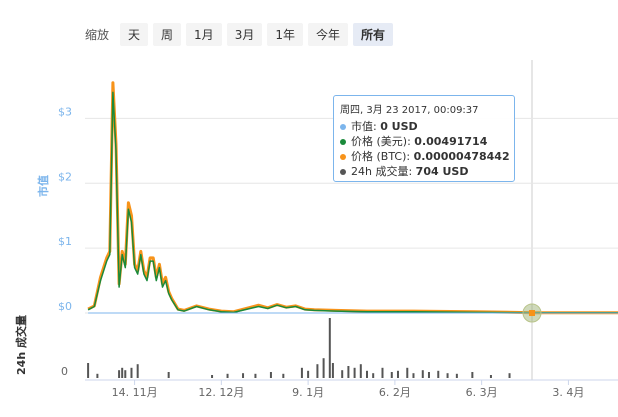 The width and height of the screenshot is (618, 417). I want to click on y-tick-label: $2, so click(65, 176).